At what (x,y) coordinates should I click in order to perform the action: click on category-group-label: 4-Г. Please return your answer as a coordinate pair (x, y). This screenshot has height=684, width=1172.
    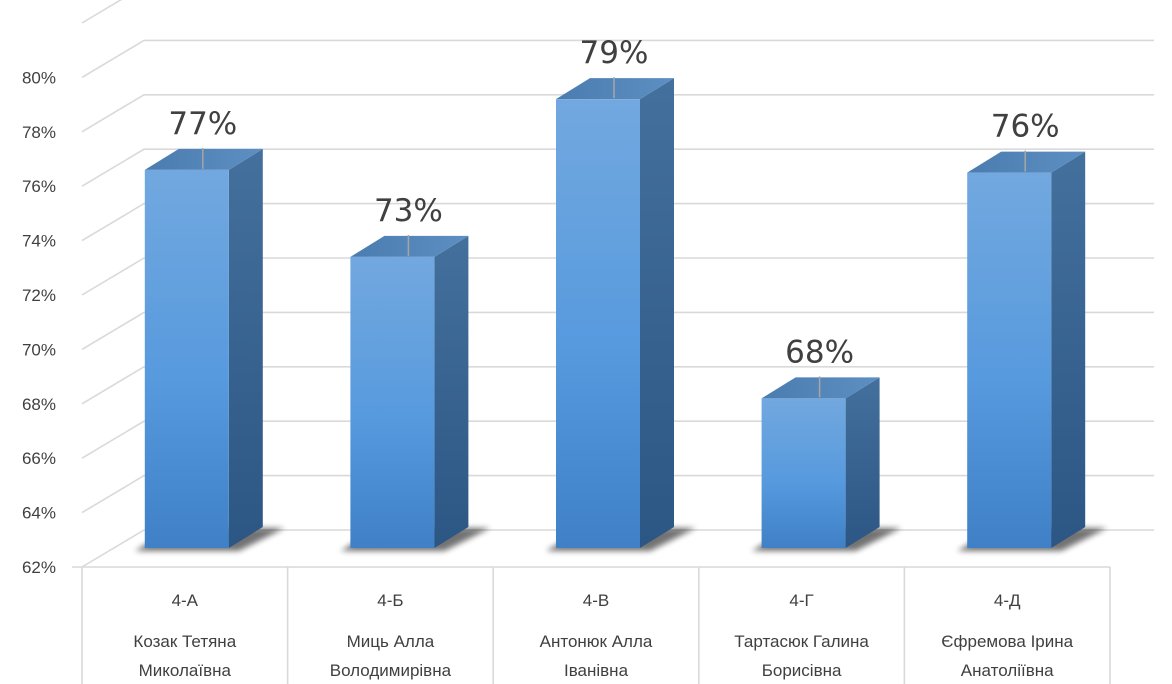
    Looking at the image, I should click on (801, 600).